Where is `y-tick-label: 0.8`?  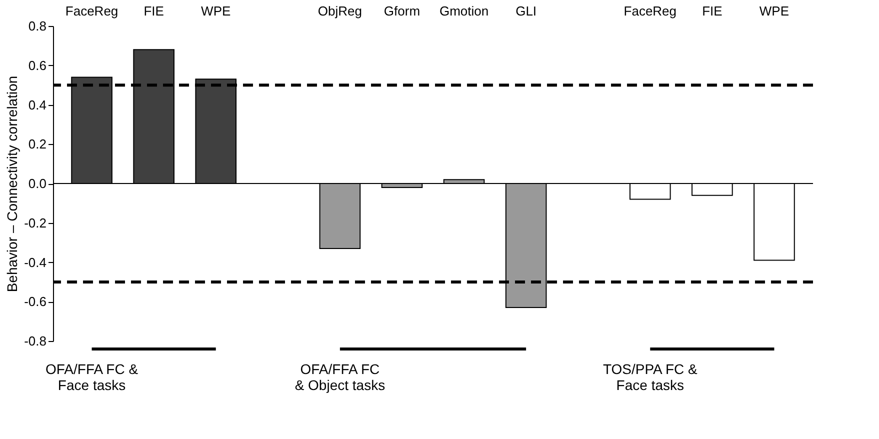 y-tick-label: 0.8 is located at coordinates (37, 26).